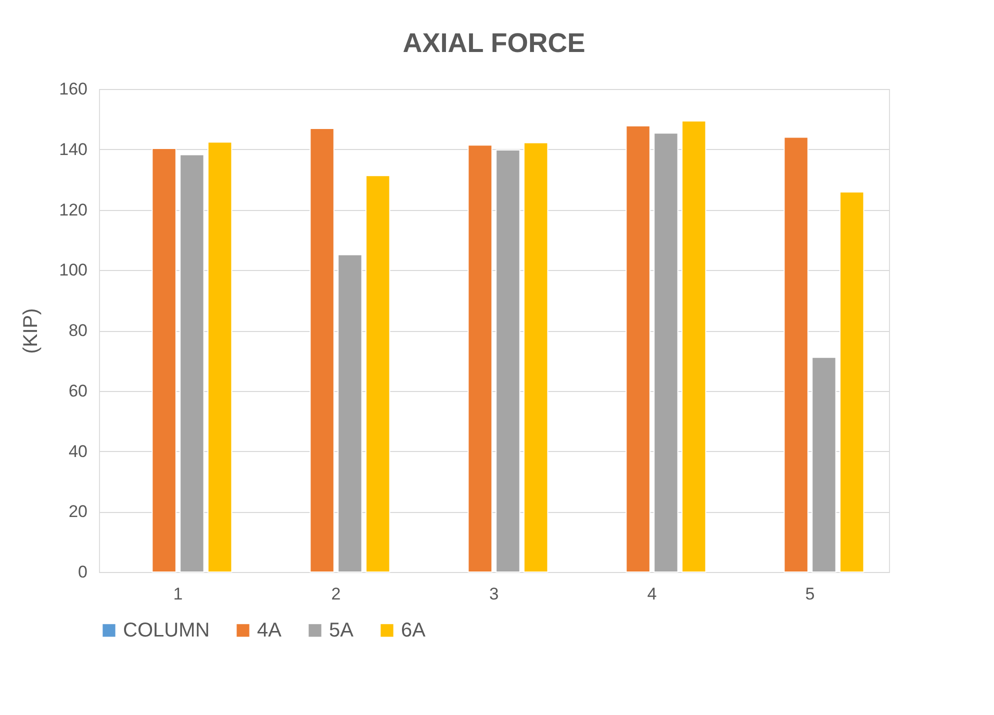 Image resolution: width=994 pixels, height=715 pixels. Describe the element at coordinates (73, 149) in the screenshot. I see `y-tick-label: 140` at that location.